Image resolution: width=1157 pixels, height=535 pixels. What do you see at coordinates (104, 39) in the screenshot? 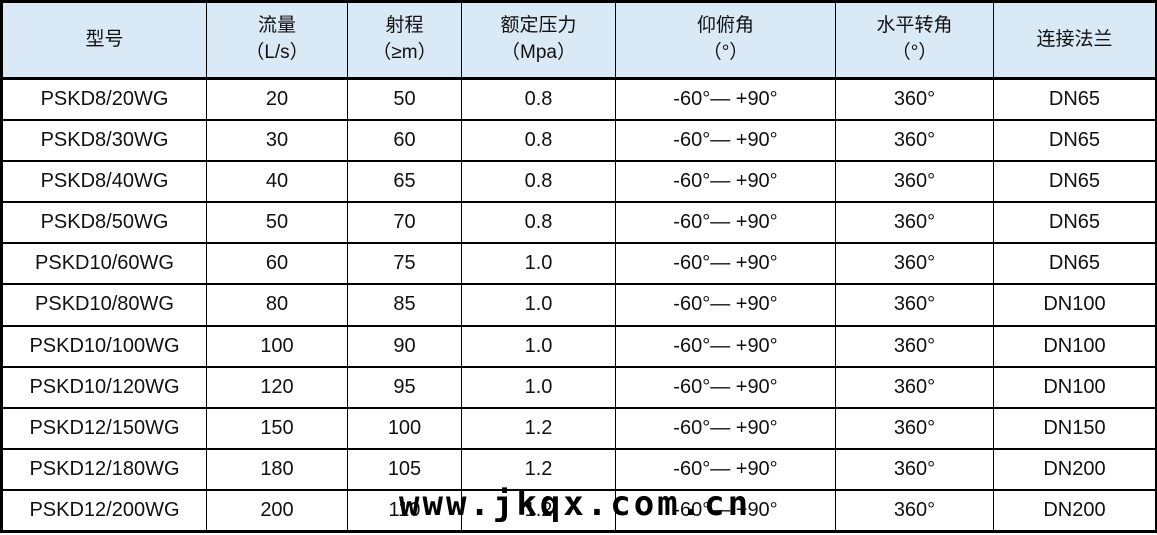
I see `column-title: 型号` at bounding box center [104, 39].